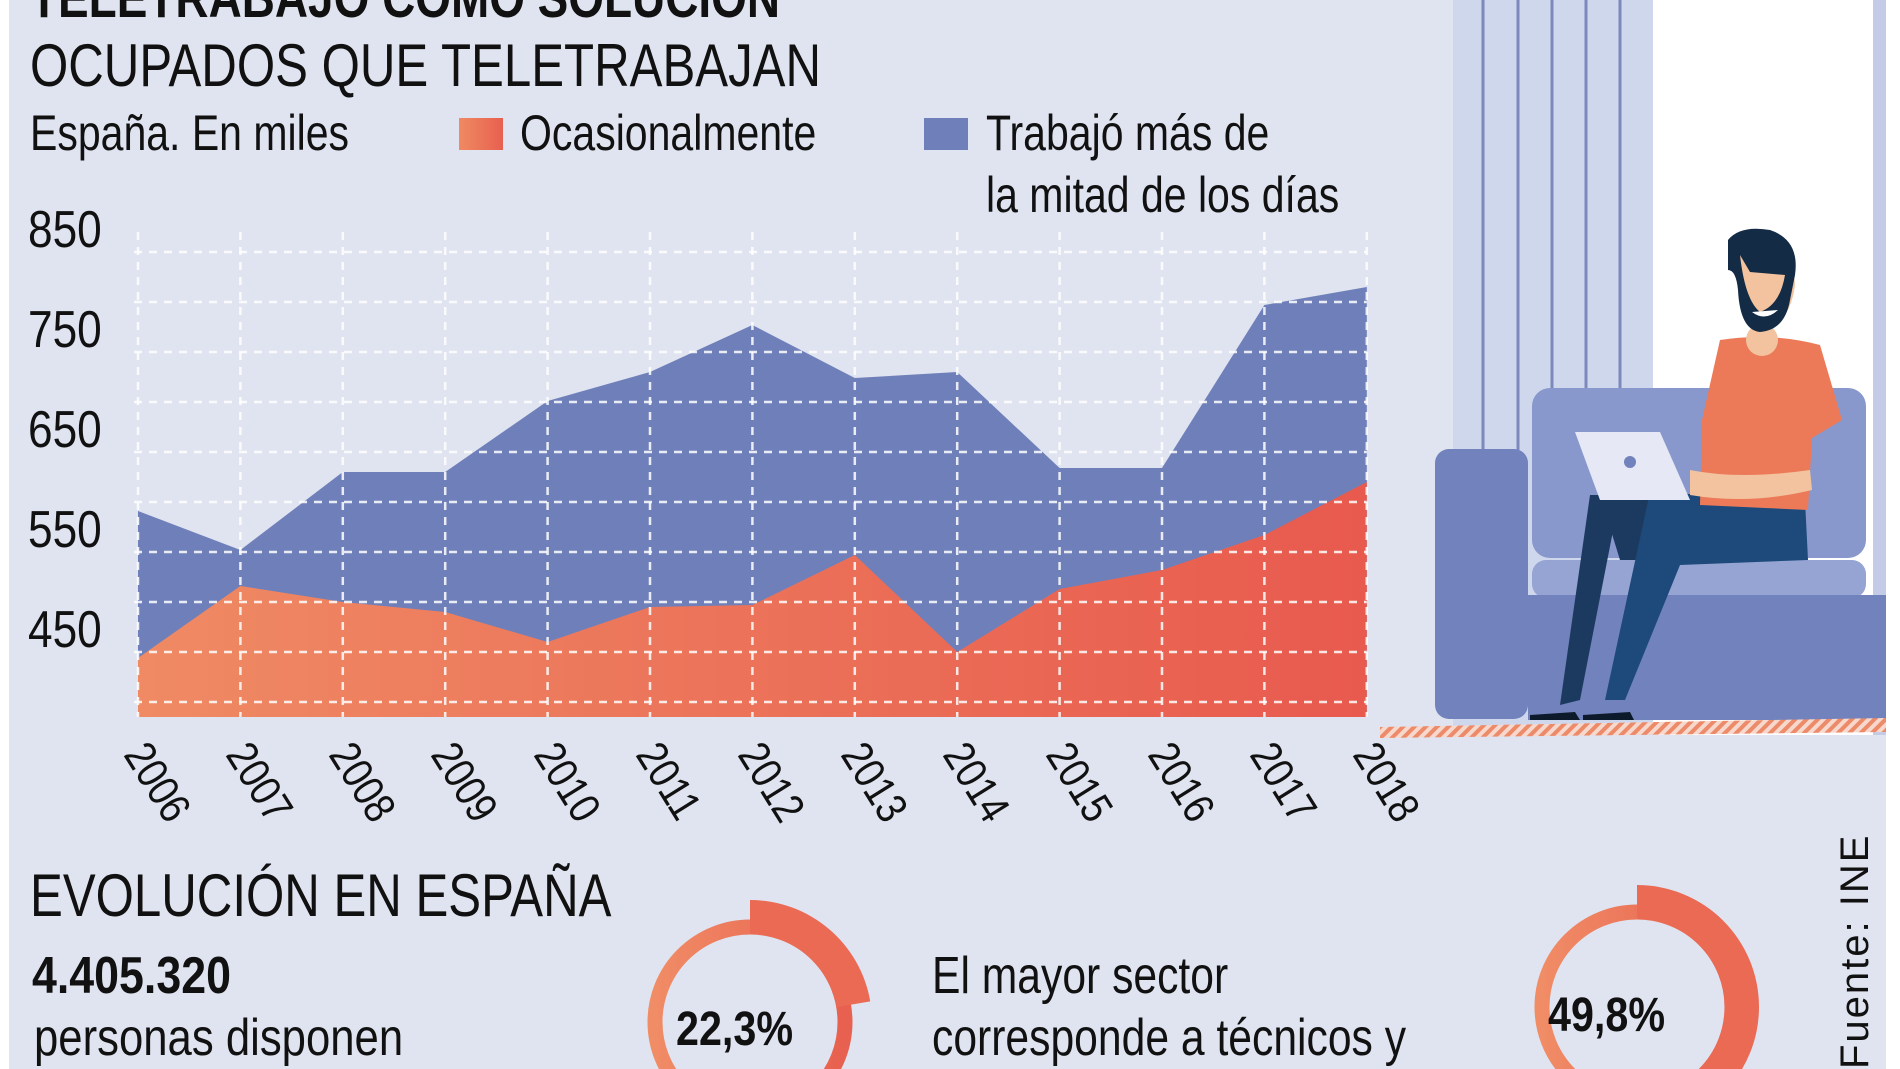 This screenshot has height=1069, width=1900. I want to click on shoe-left, so click(1555, 716).